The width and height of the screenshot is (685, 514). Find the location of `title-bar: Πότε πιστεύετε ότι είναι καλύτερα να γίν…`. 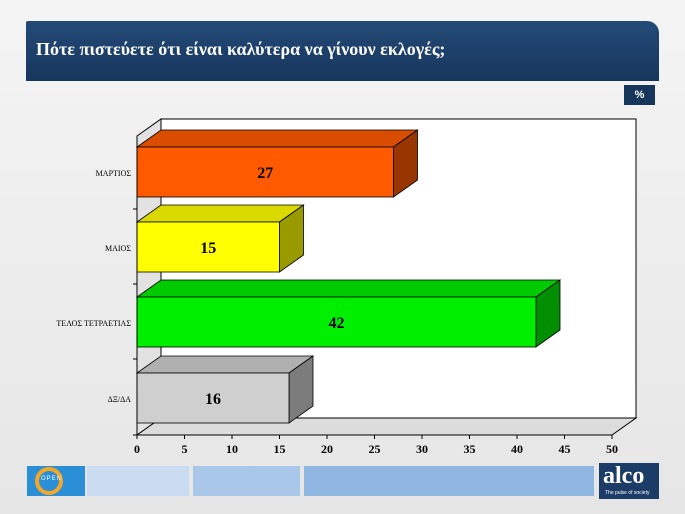

title-bar: Πότε πιστεύετε ότι είναι καλύτερα να γίν… is located at coordinates (342, 51).